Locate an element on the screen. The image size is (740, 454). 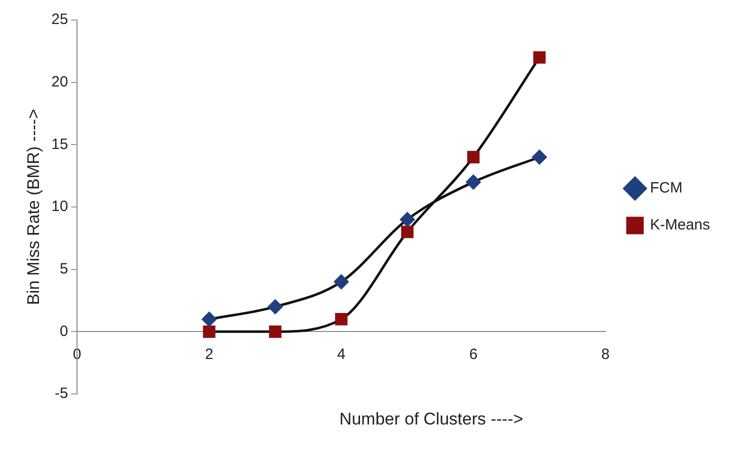
x-axis-title: Number of Clusters ----> is located at coordinates (431, 419).